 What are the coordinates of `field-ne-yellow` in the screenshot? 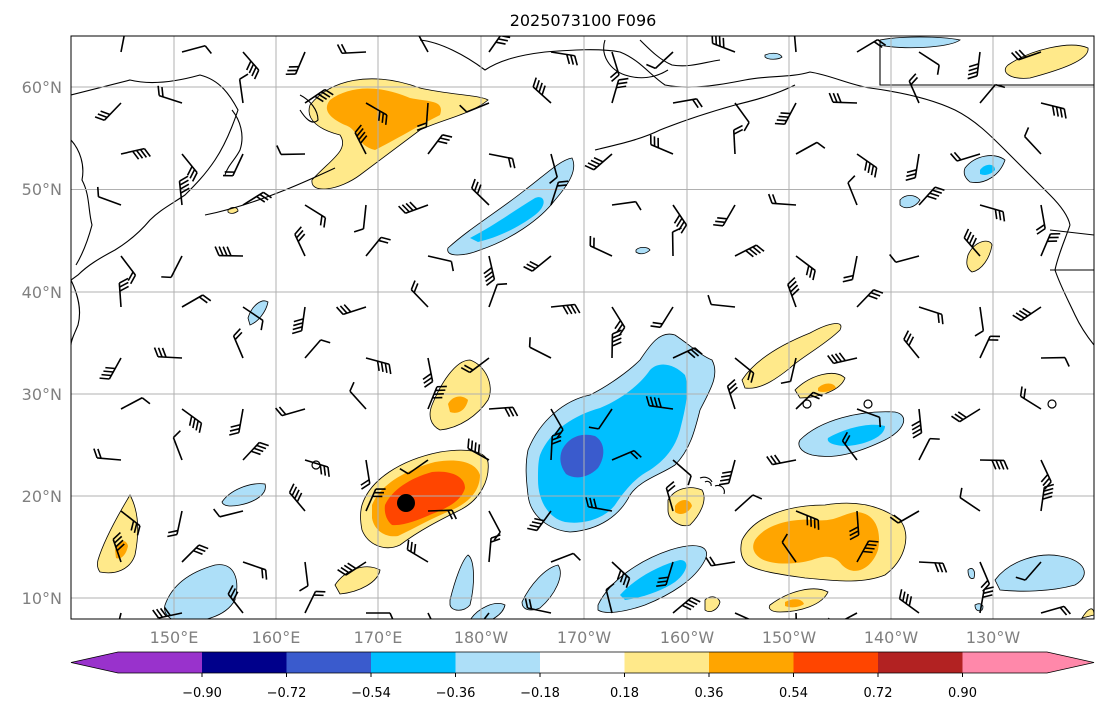 It's located at (1046, 61).